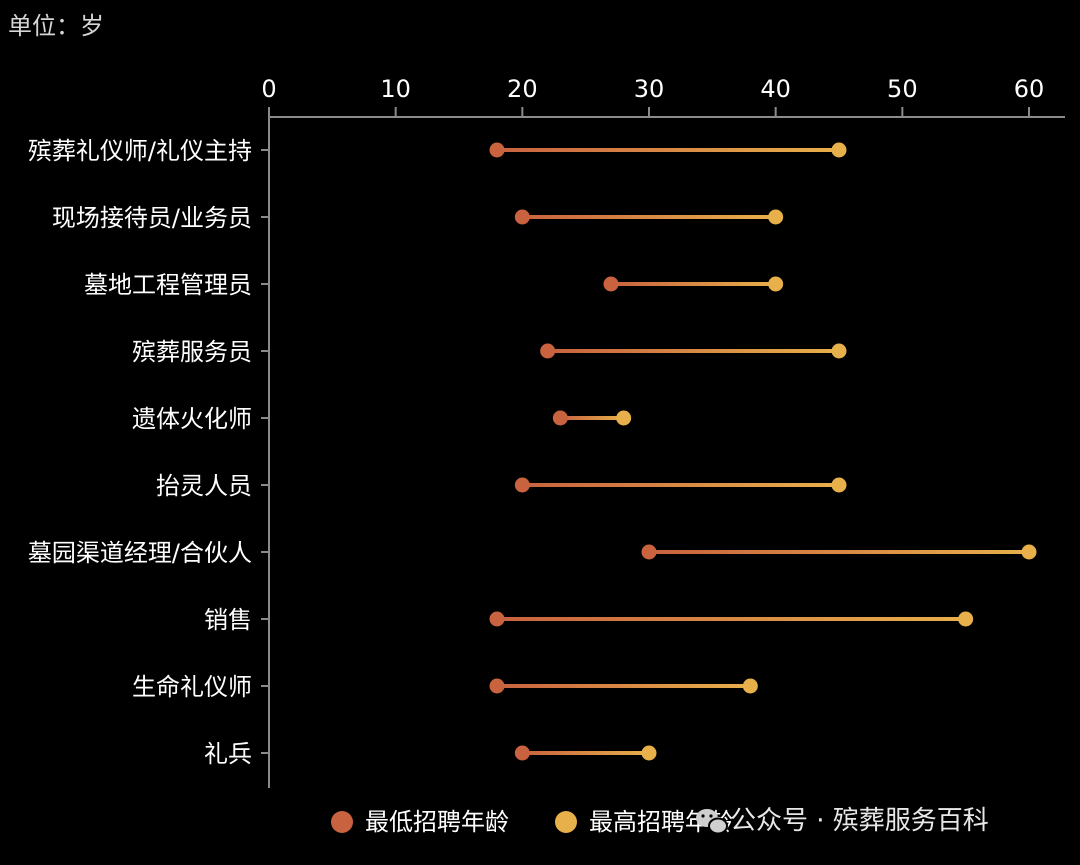 The width and height of the screenshot is (1080, 865). What do you see at coordinates (228, 620) in the screenshot?
I see `category-label: 销售` at bounding box center [228, 620].